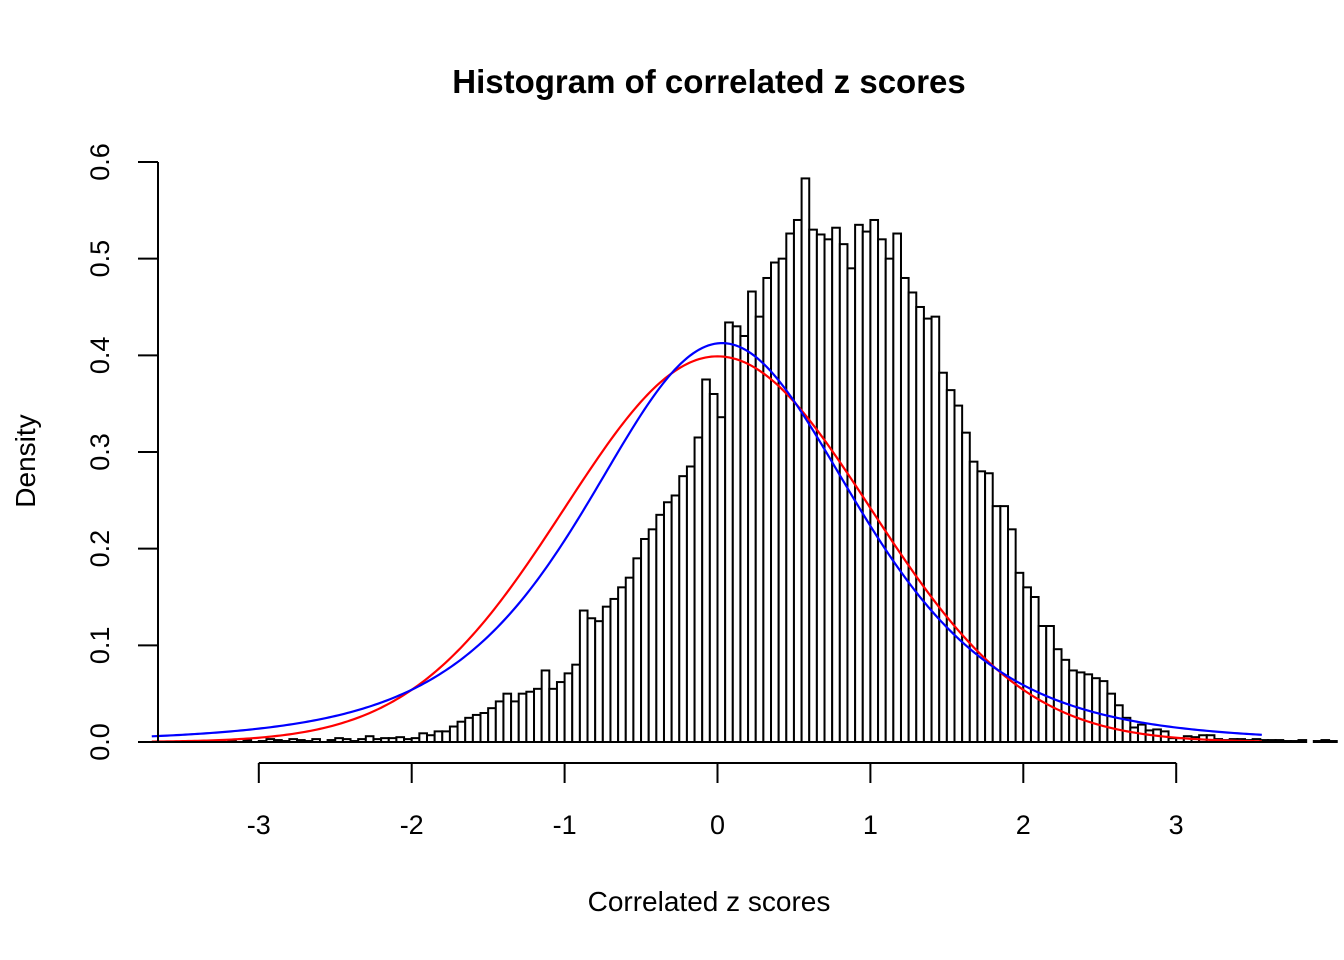 The image size is (1344, 960). I want to click on x-tick-label: 0, so click(717, 825).